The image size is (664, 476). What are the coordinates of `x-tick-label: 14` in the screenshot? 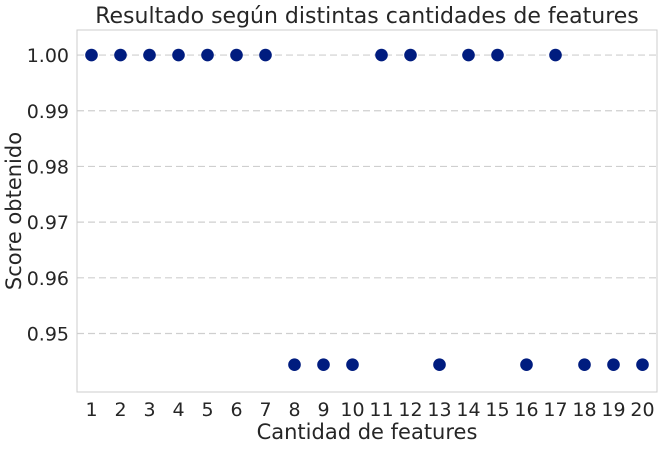 It's located at (468, 410).